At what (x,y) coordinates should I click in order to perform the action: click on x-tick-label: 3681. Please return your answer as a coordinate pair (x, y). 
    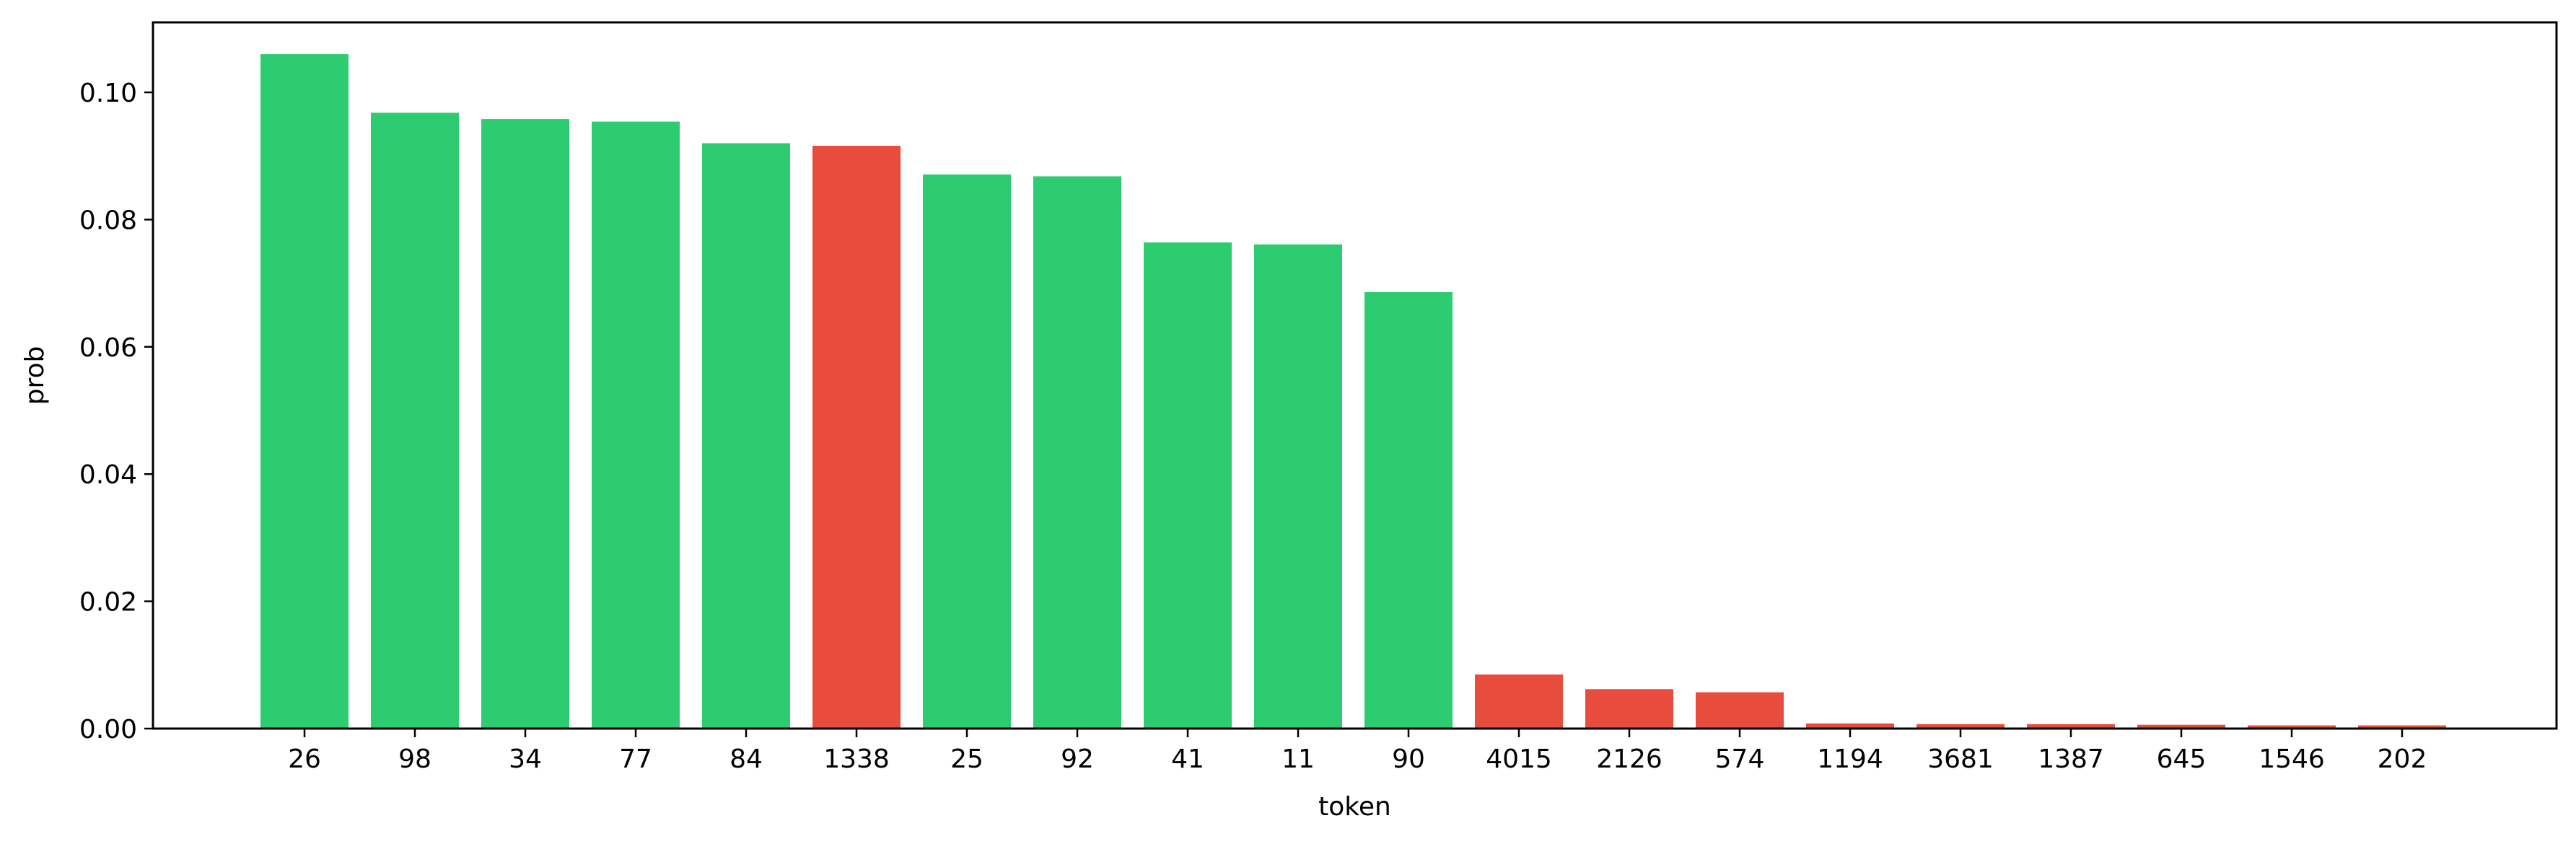
    Looking at the image, I should click on (1961, 759).